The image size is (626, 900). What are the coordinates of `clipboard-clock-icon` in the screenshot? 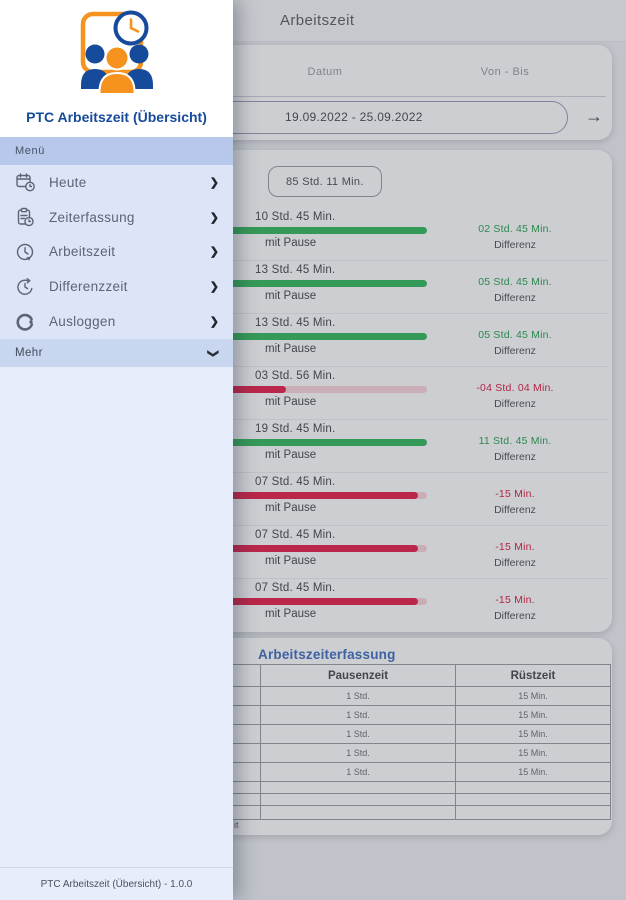 It's located at (25, 217).